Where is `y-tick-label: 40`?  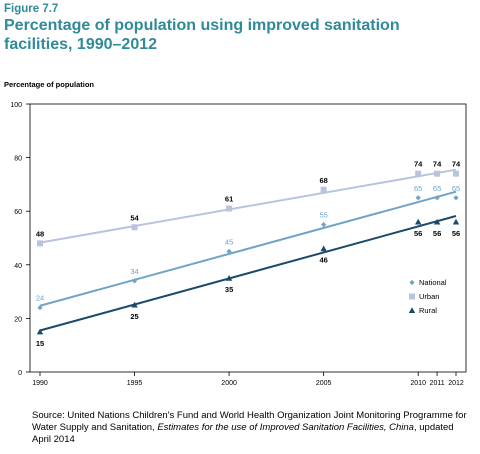
y-tick-label: 40 is located at coordinates (18, 266).